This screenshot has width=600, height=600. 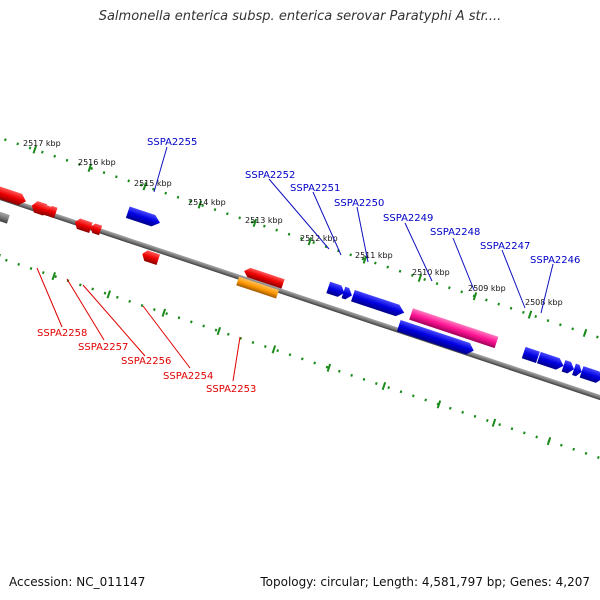 I want to click on gene-rrna, so click(x=454, y=328).